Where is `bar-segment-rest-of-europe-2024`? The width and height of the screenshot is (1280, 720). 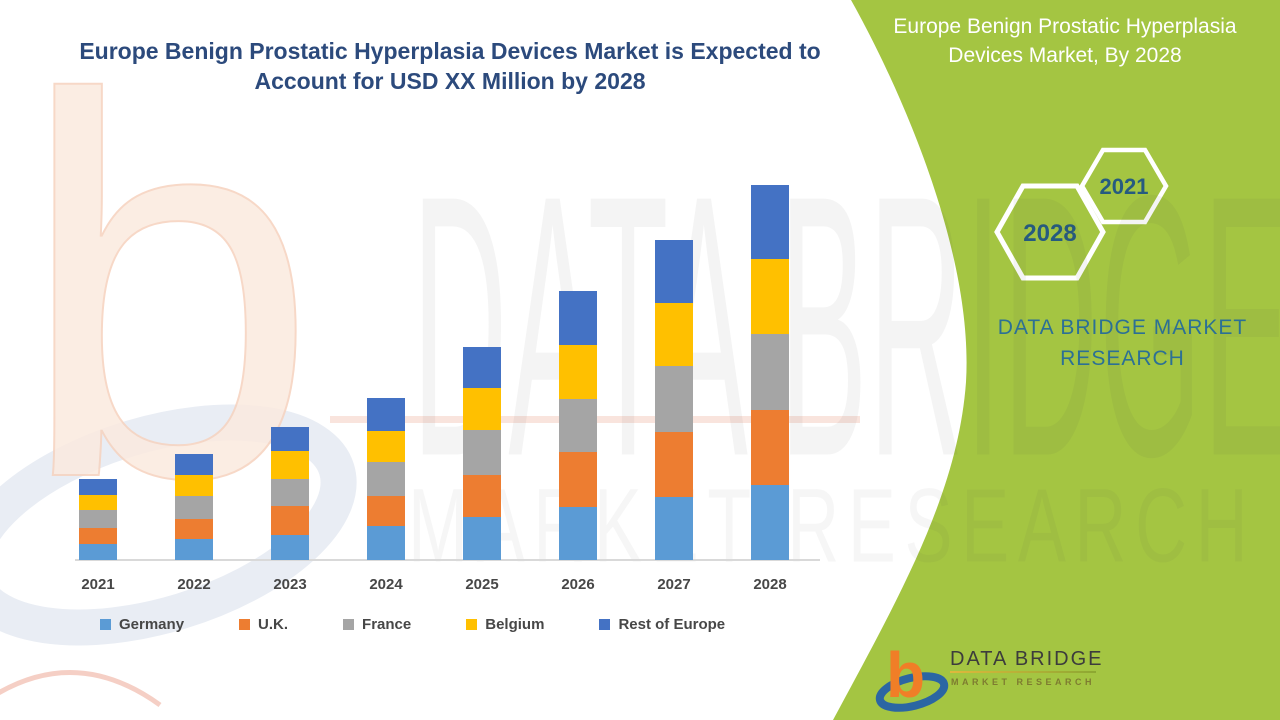
bar-segment-rest-of-europe-2024 is located at coordinates (386, 414).